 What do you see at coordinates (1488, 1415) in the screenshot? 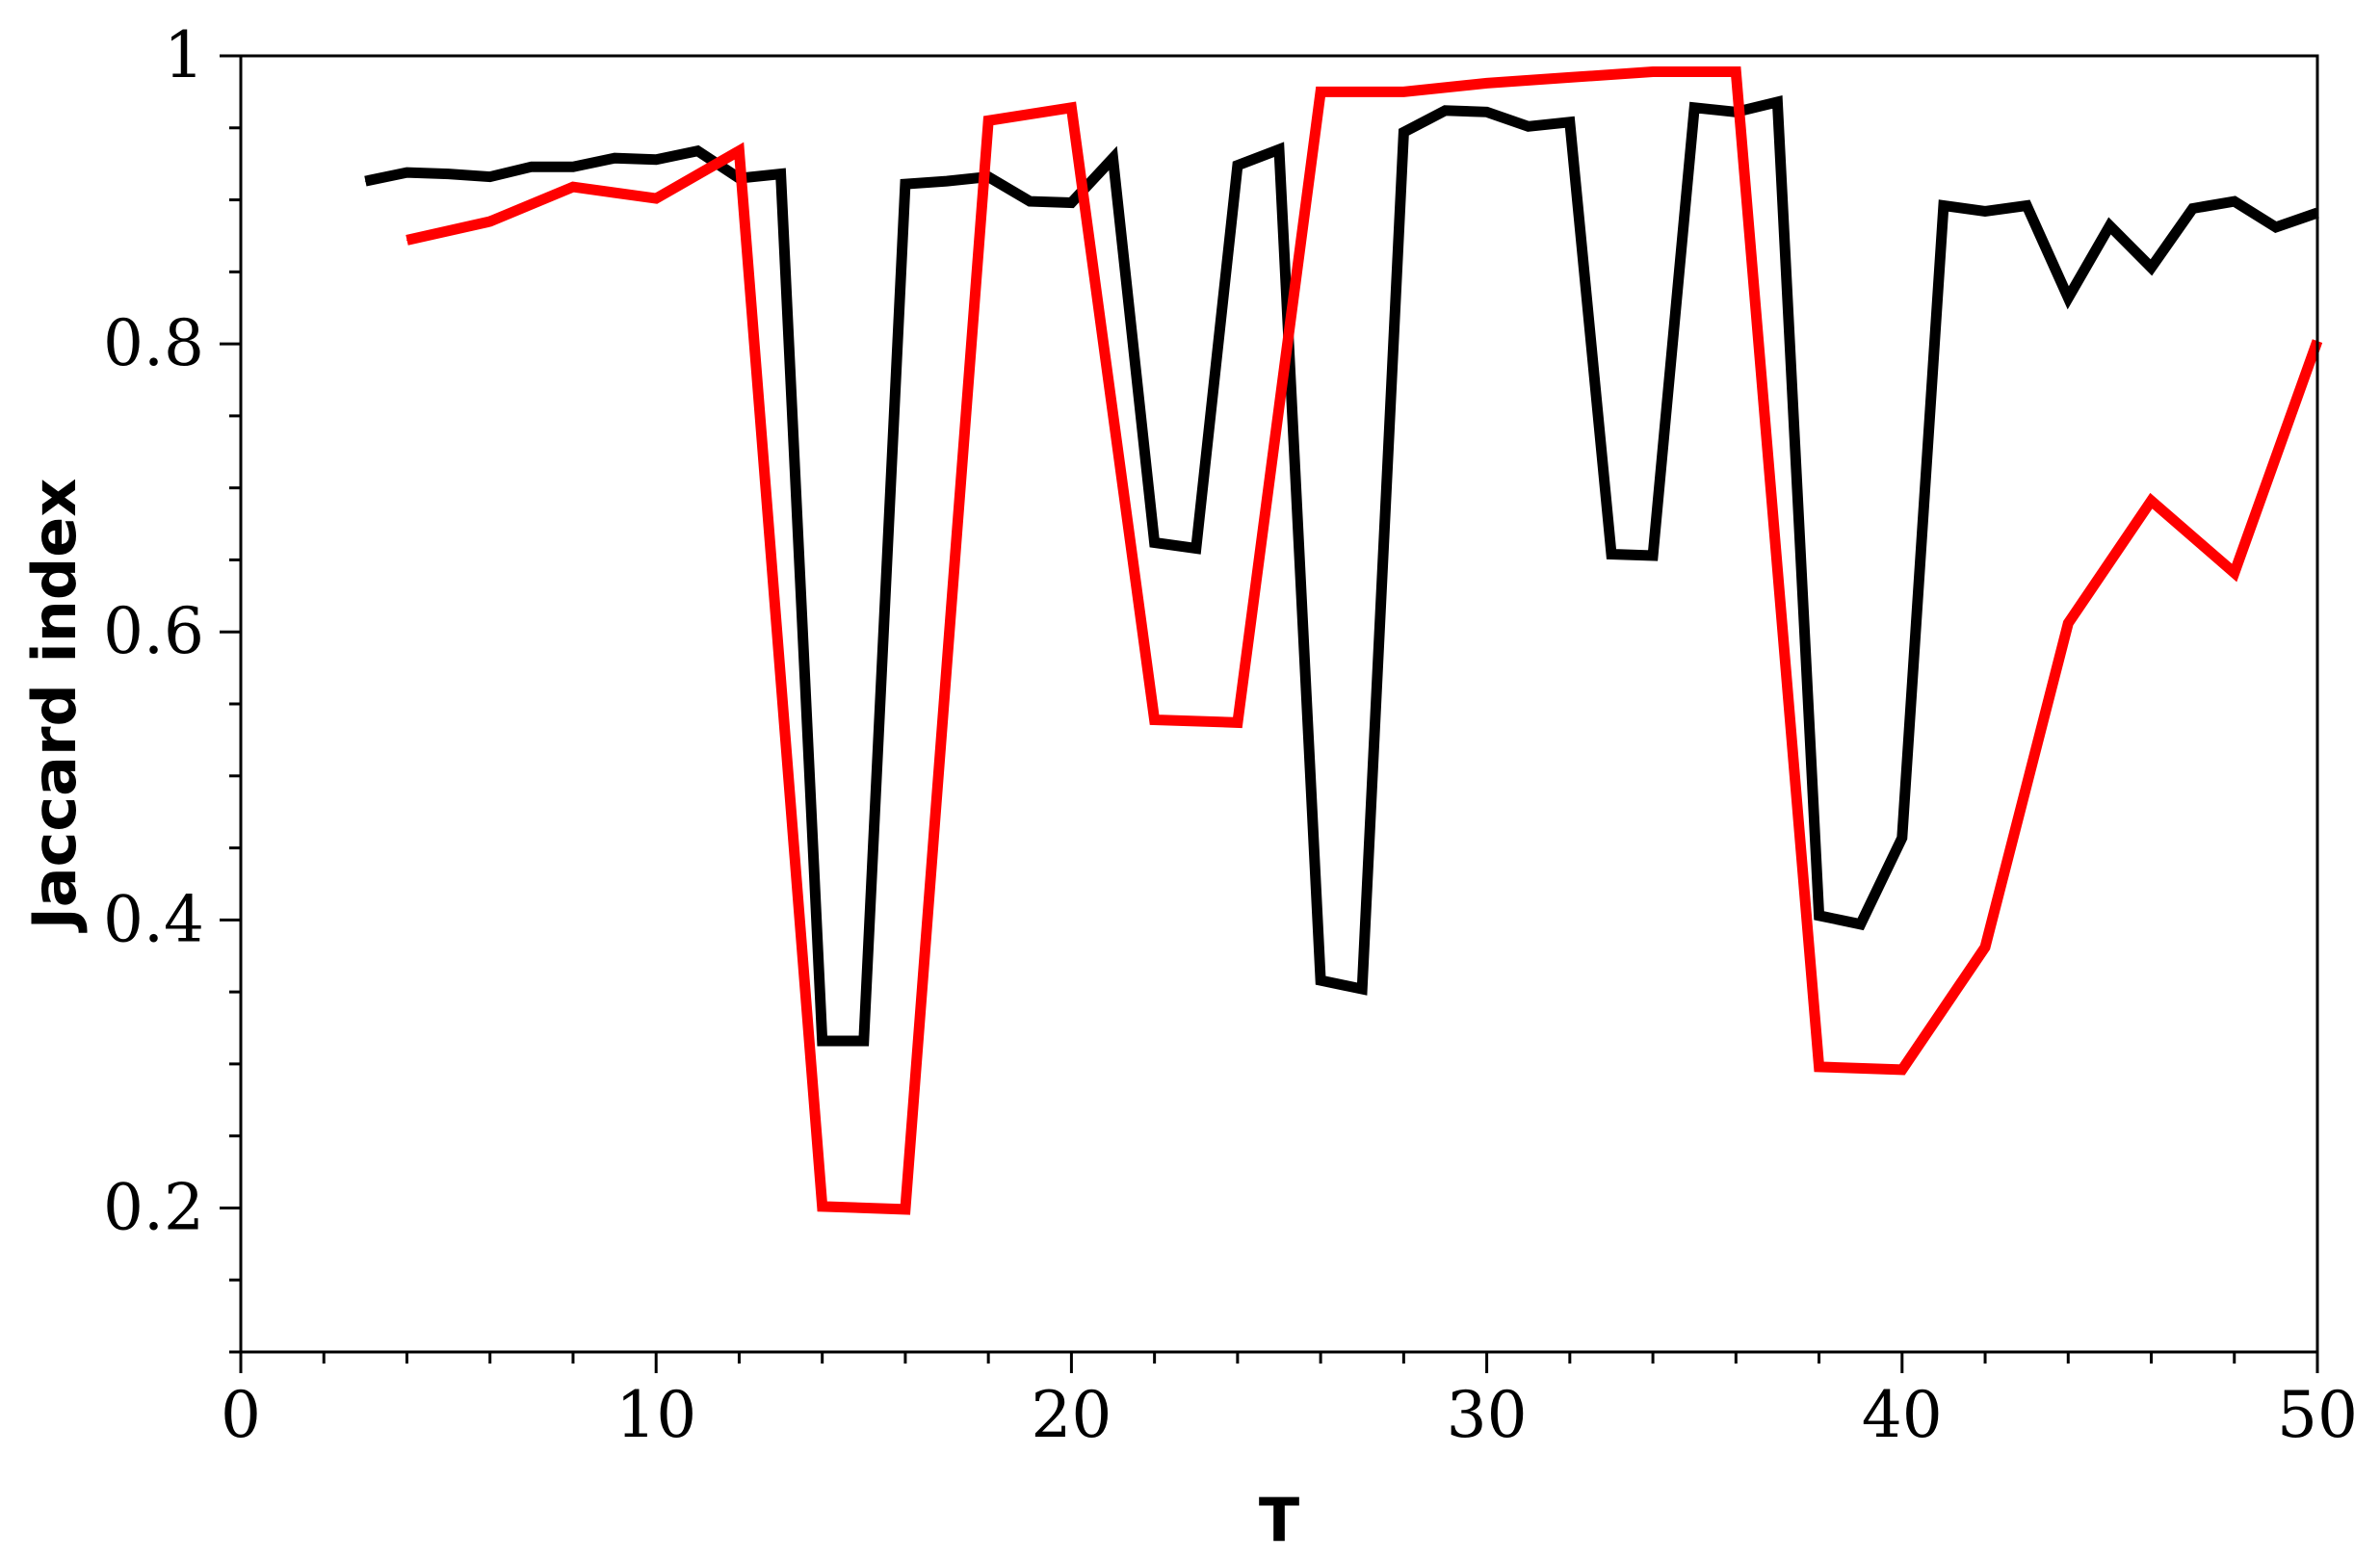
I see `x-tick-label: 30` at bounding box center [1488, 1415].